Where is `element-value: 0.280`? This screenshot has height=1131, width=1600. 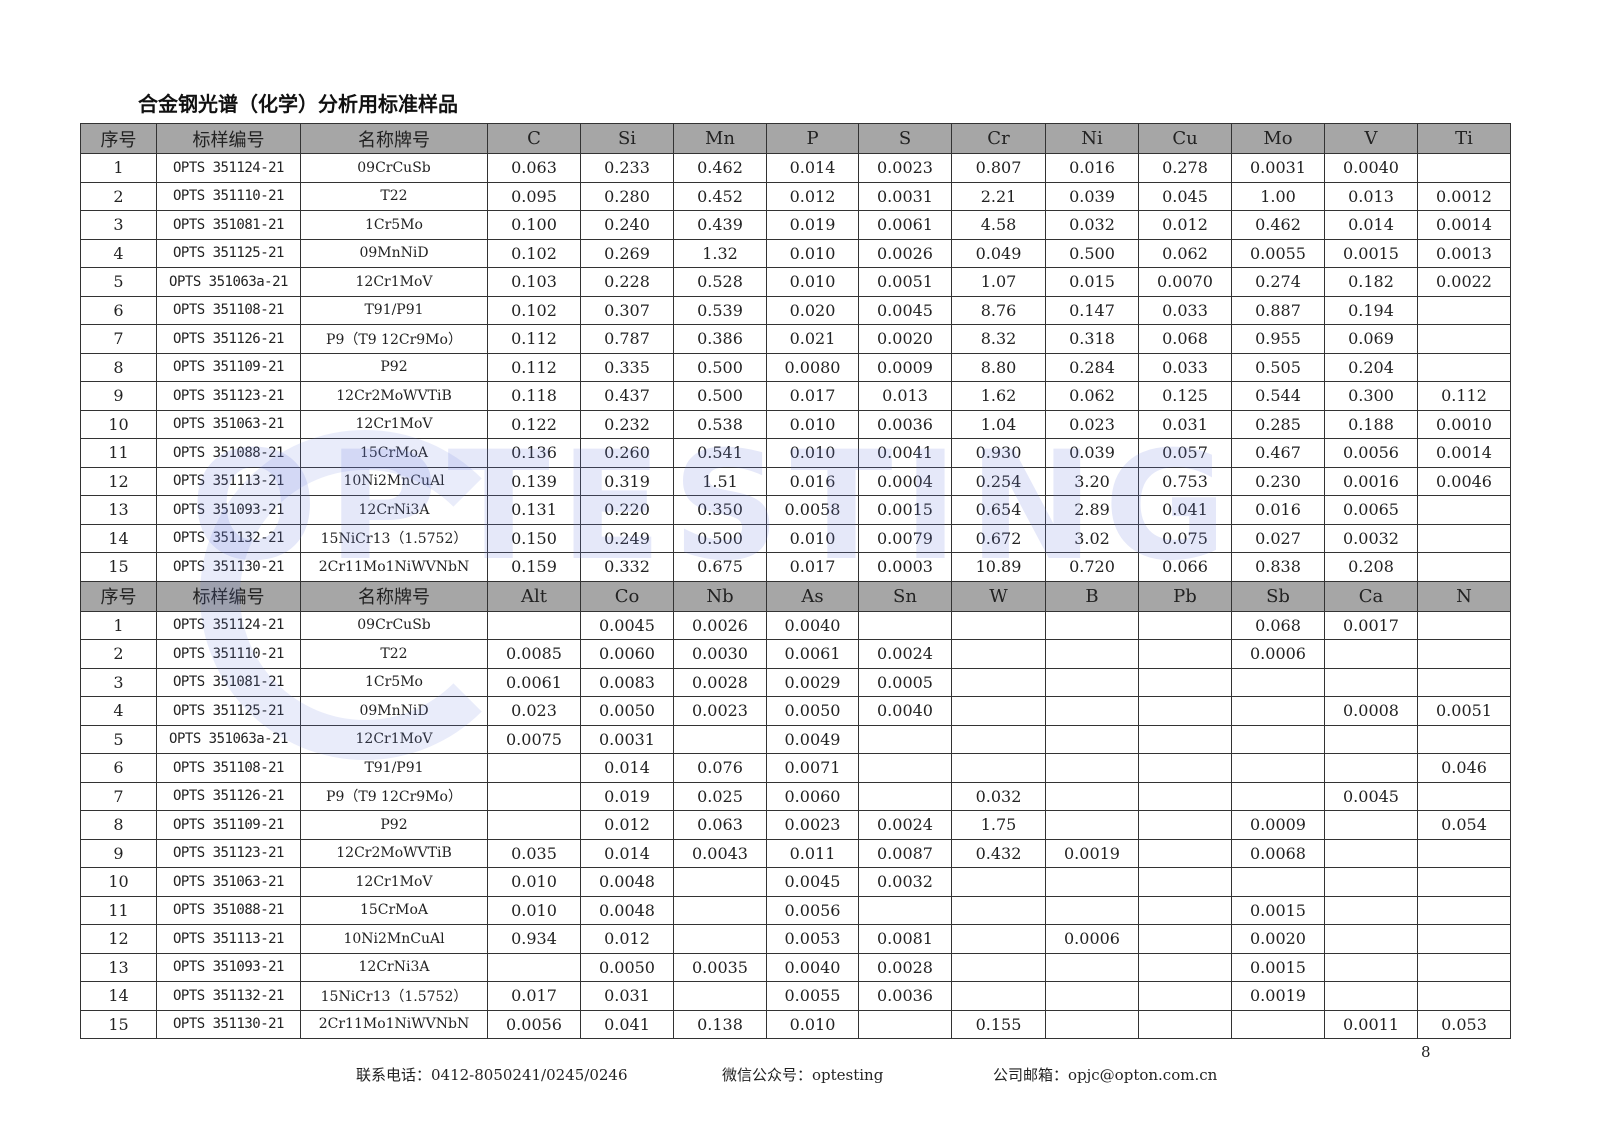
element-value: 0.280 is located at coordinates (627, 196).